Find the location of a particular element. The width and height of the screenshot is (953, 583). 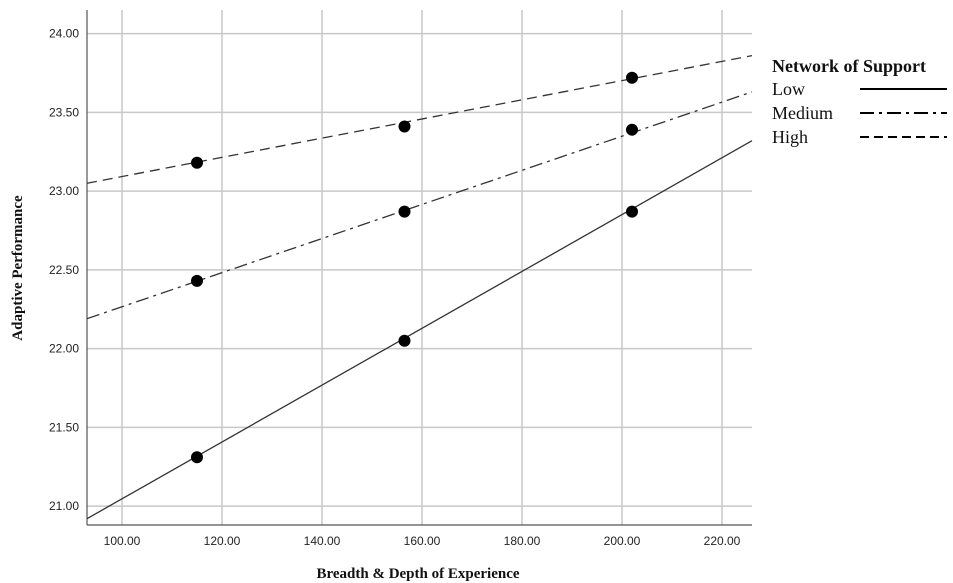

x-tick-label: 180.00 is located at coordinates (522, 541).